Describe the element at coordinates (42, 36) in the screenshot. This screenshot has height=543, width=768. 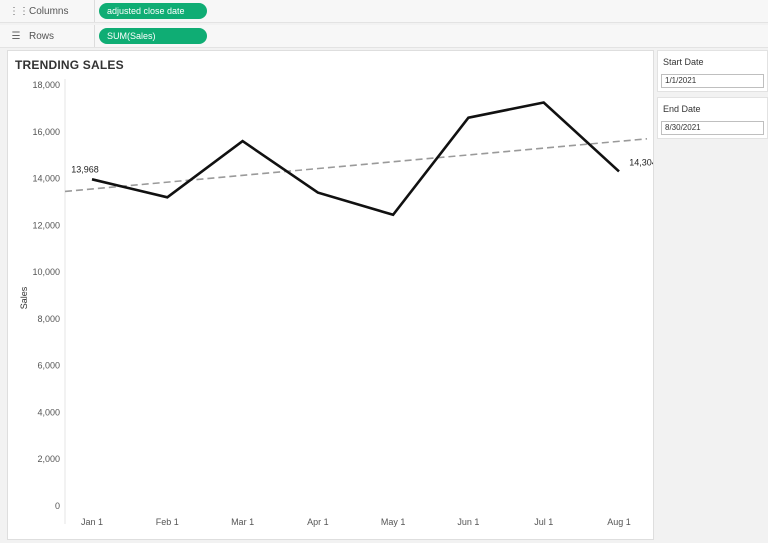
I see `rows-label: Rows` at that location.